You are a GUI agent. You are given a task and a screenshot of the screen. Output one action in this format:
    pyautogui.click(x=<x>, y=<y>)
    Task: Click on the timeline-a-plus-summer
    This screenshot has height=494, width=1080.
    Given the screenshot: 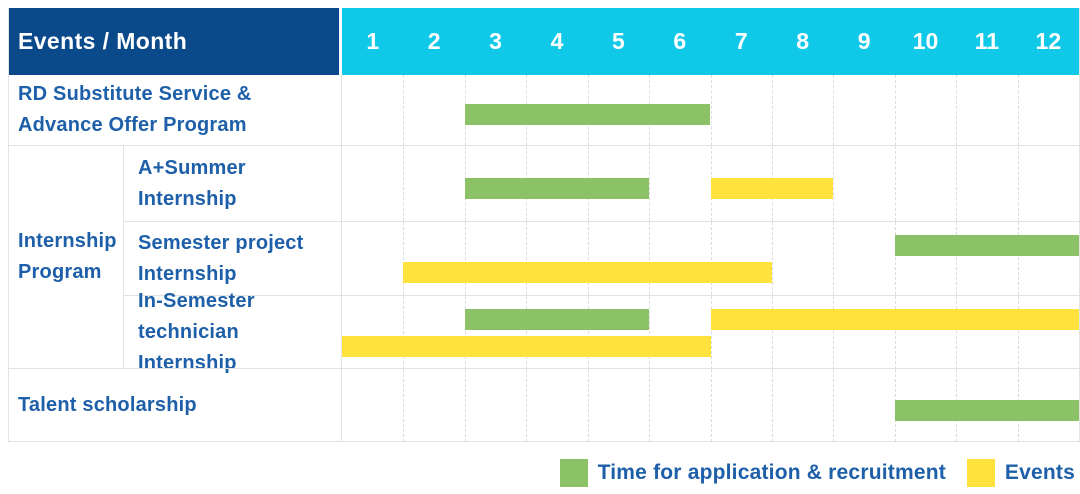 What is the action you would take?
    pyautogui.click(x=710, y=183)
    